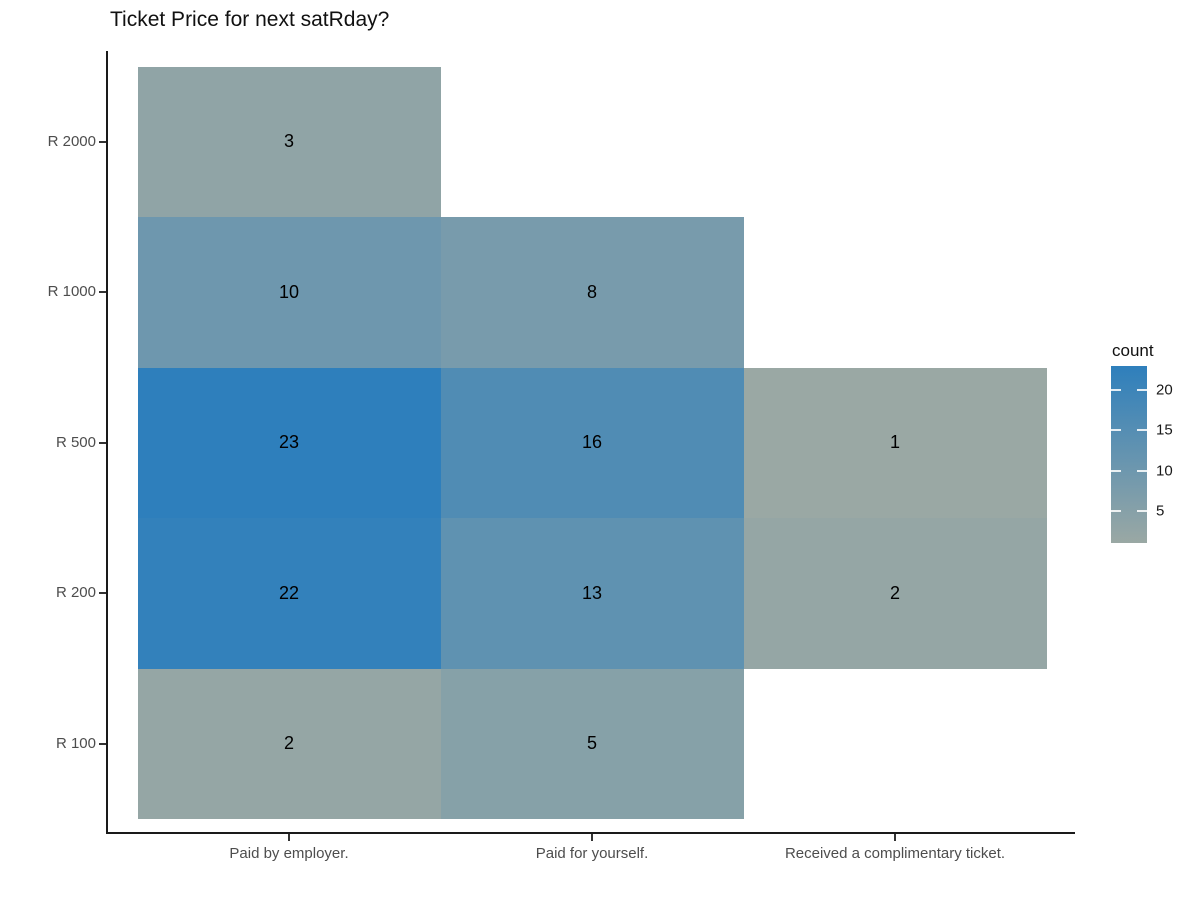  I want to click on legend-tick-label: 5, so click(1160, 511).